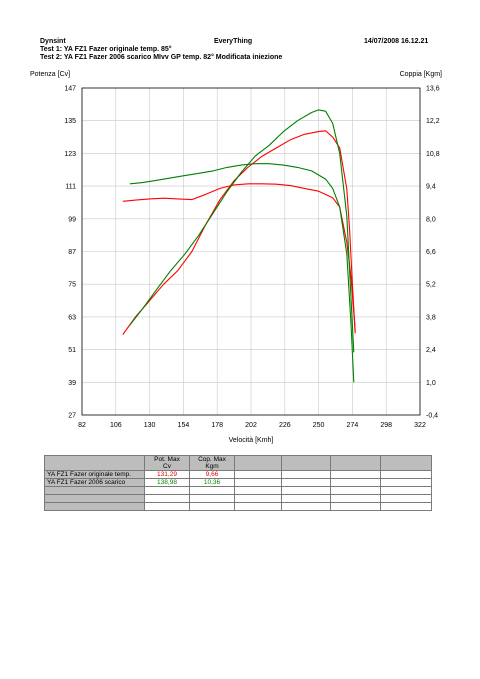 This screenshot has width=480, height=679. What do you see at coordinates (72, 252) in the screenshot?
I see `y-tick-label-left: 87` at bounding box center [72, 252].